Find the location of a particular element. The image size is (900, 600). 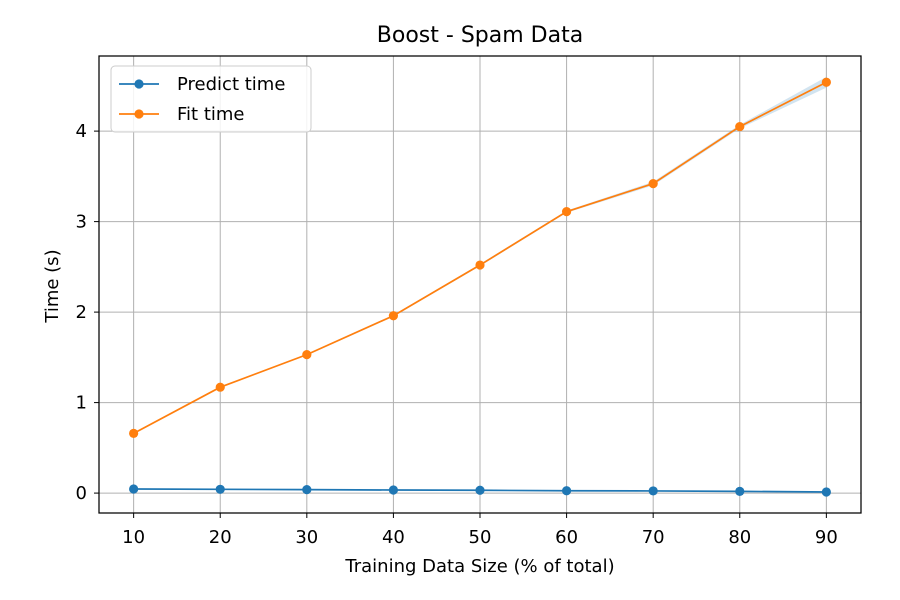

y-tick-label: 1 is located at coordinates (81, 403).